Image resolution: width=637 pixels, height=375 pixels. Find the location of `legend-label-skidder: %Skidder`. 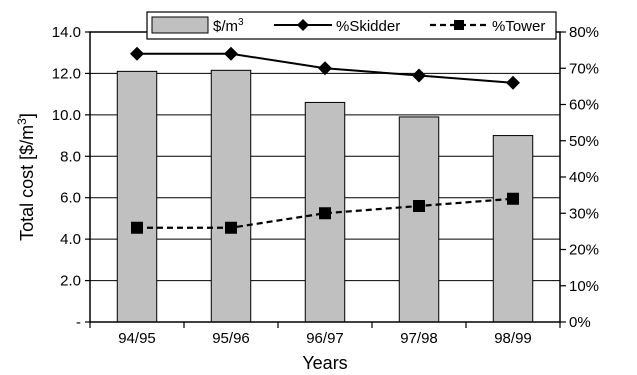

legend-label-skidder: %Skidder is located at coordinates (368, 26).